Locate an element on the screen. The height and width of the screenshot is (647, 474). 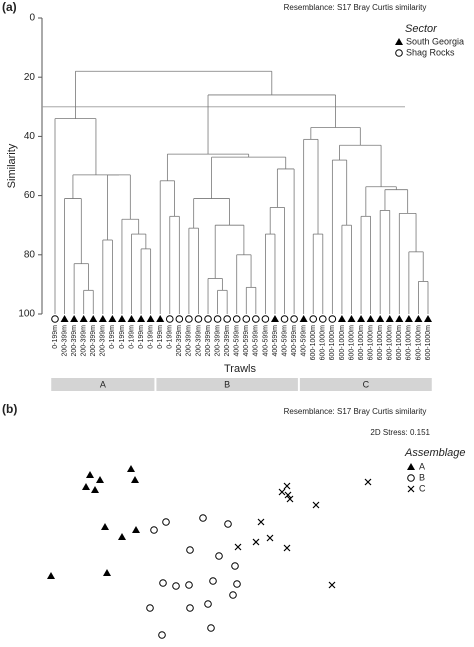
y-tick-label: 40 is located at coordinates (30, 136).